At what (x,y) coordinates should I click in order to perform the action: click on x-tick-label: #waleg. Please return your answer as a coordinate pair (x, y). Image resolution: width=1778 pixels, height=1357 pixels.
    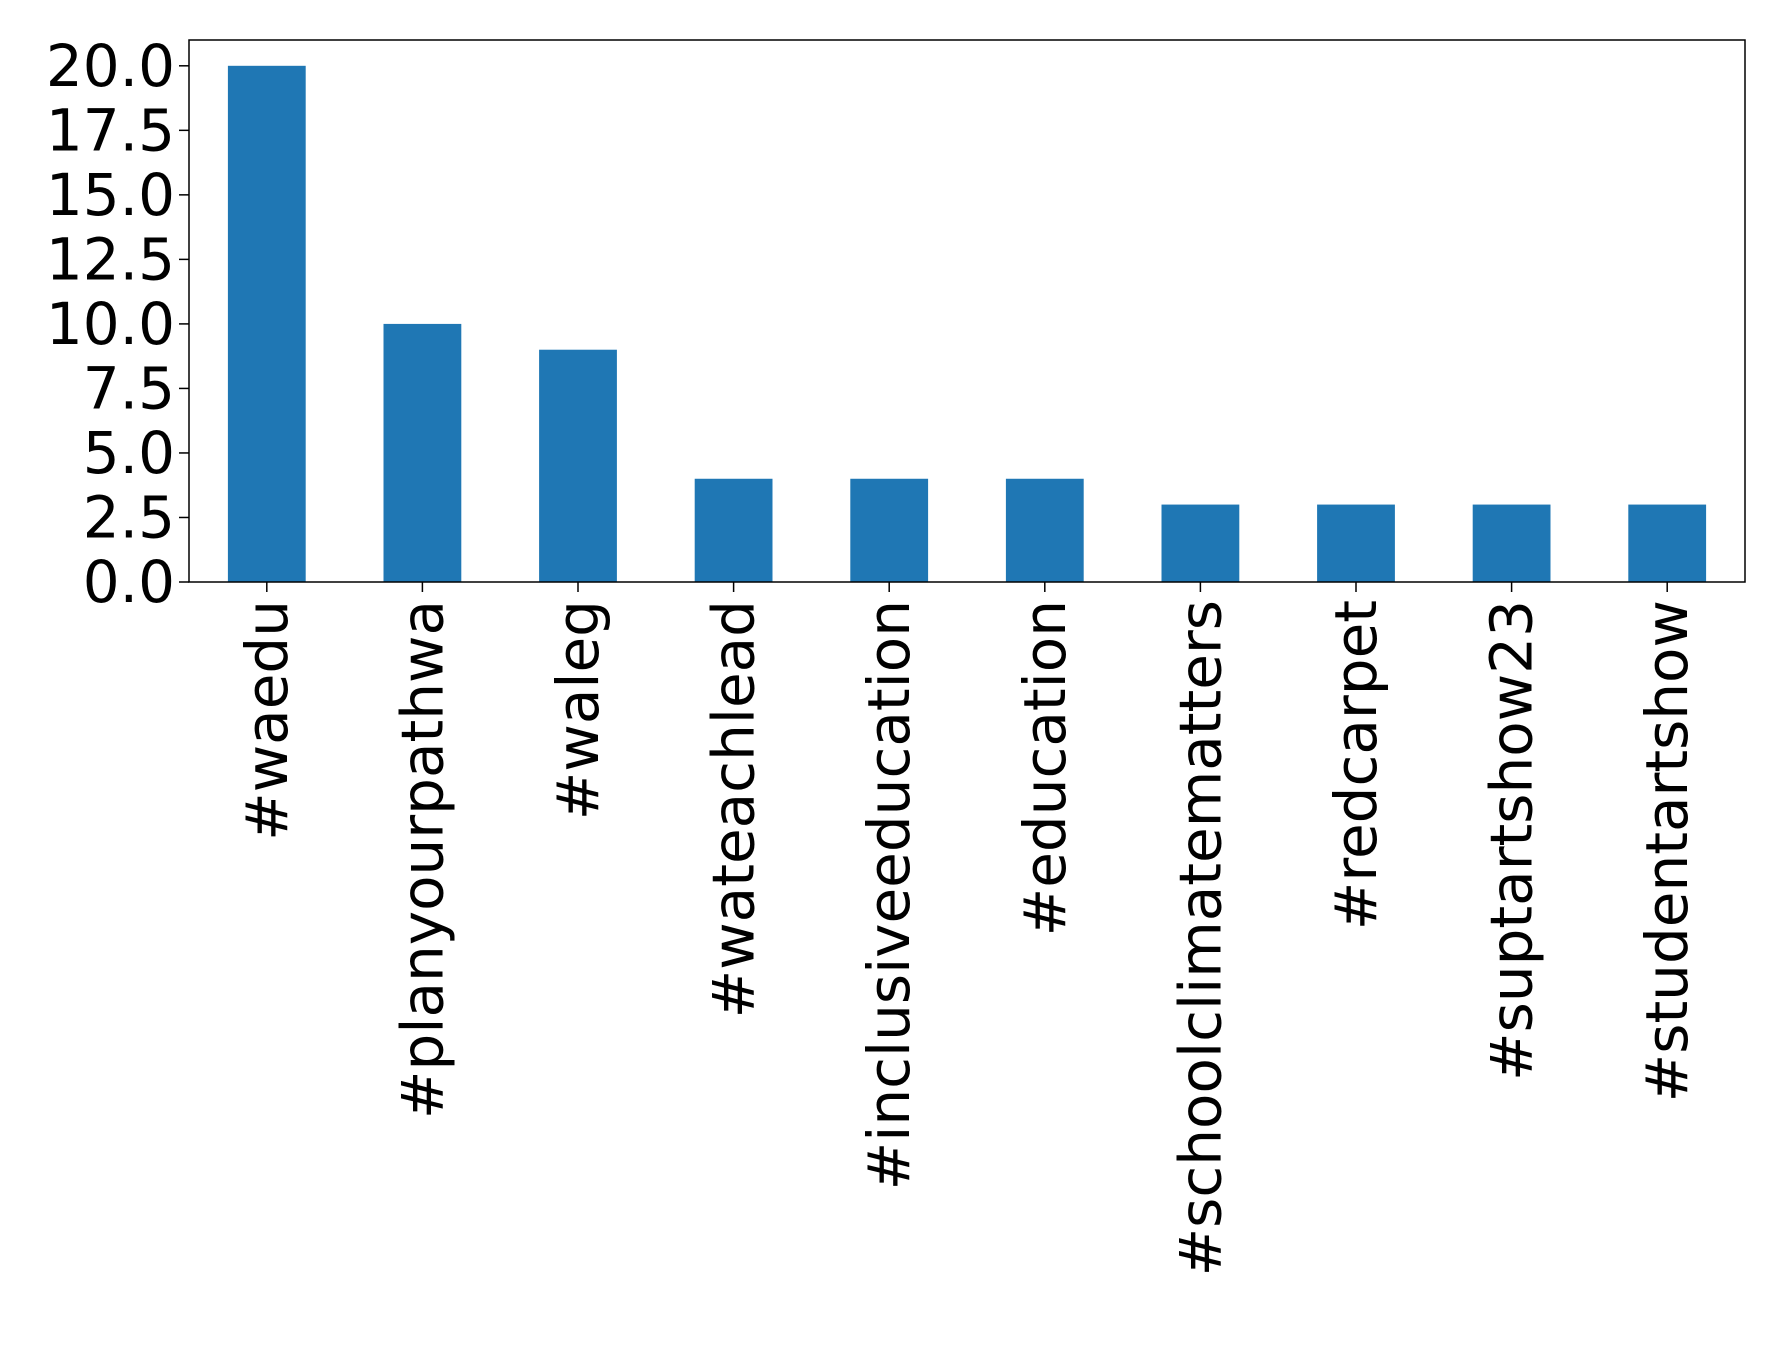
    Looking at the image, I should click on (578, 710).